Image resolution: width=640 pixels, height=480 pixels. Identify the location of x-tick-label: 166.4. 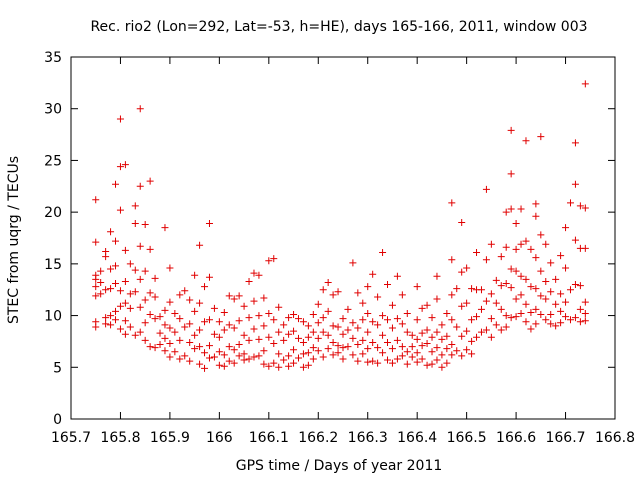
(417, 438).